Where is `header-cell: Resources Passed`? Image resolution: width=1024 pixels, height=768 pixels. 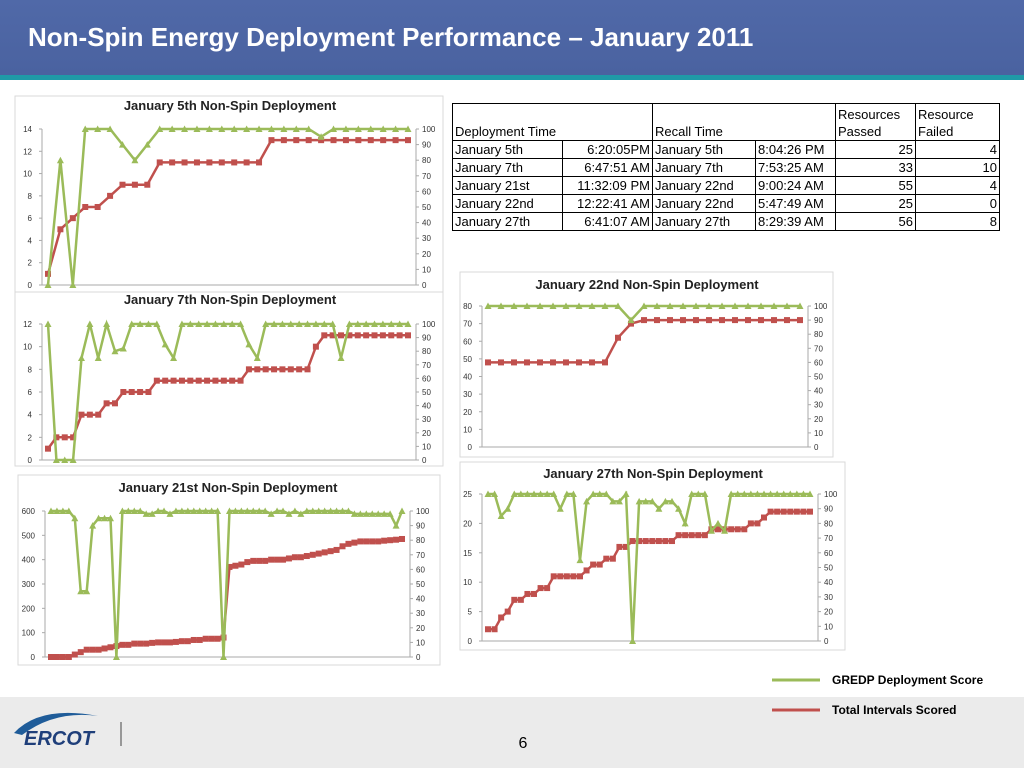
header-cell: Resources Passed is located at coordinates (875, 122).